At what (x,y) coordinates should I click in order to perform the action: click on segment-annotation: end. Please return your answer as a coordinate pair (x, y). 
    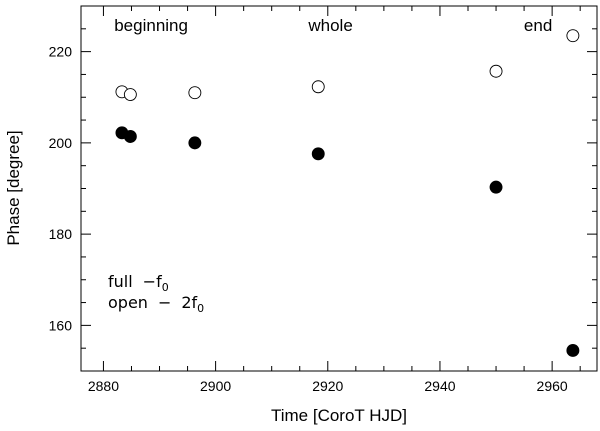
    Looking at the image, I should click on (538, 25).